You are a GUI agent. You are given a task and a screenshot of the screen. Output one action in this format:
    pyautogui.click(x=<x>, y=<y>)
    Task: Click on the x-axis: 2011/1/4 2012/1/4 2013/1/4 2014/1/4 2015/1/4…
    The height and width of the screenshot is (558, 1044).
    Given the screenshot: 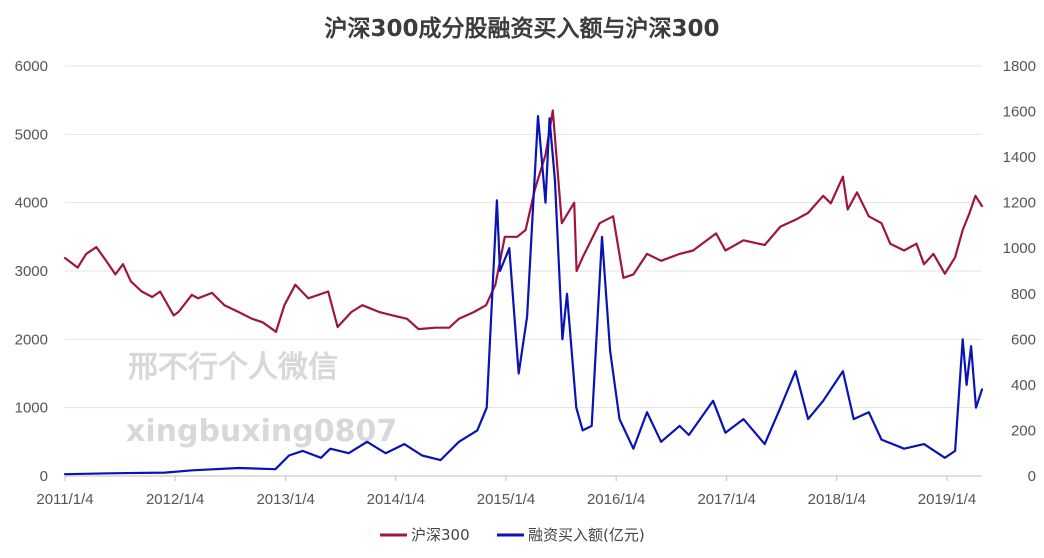 What is the action you would take?
    pyautogui.click(x=506, y=492)
    